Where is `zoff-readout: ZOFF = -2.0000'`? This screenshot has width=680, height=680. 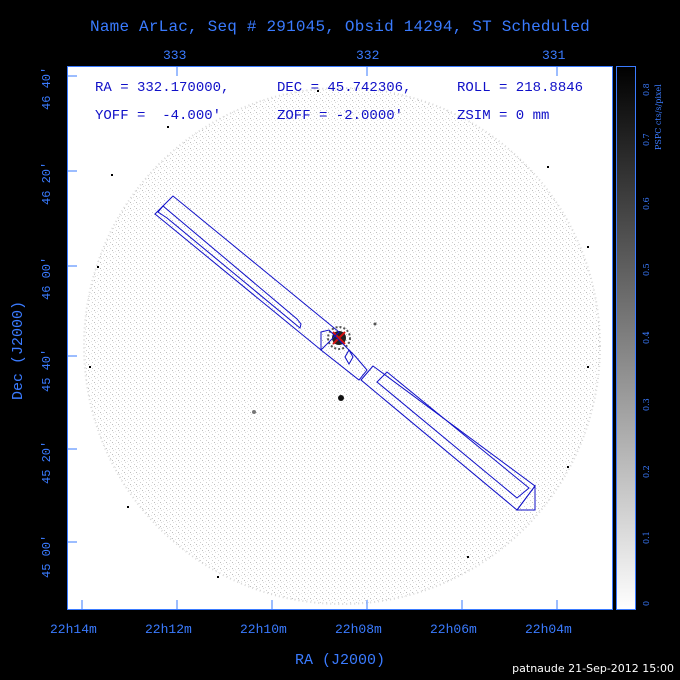 zoff-readout: ZOFF = -2.0000' is located at coordinates (340, 116).